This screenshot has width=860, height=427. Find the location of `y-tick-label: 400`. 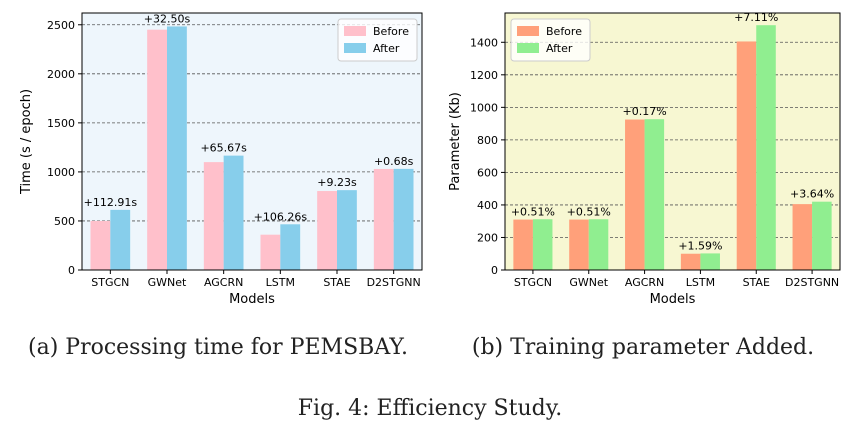

y-tick-label: 400 is located at coordinates (487, 205).